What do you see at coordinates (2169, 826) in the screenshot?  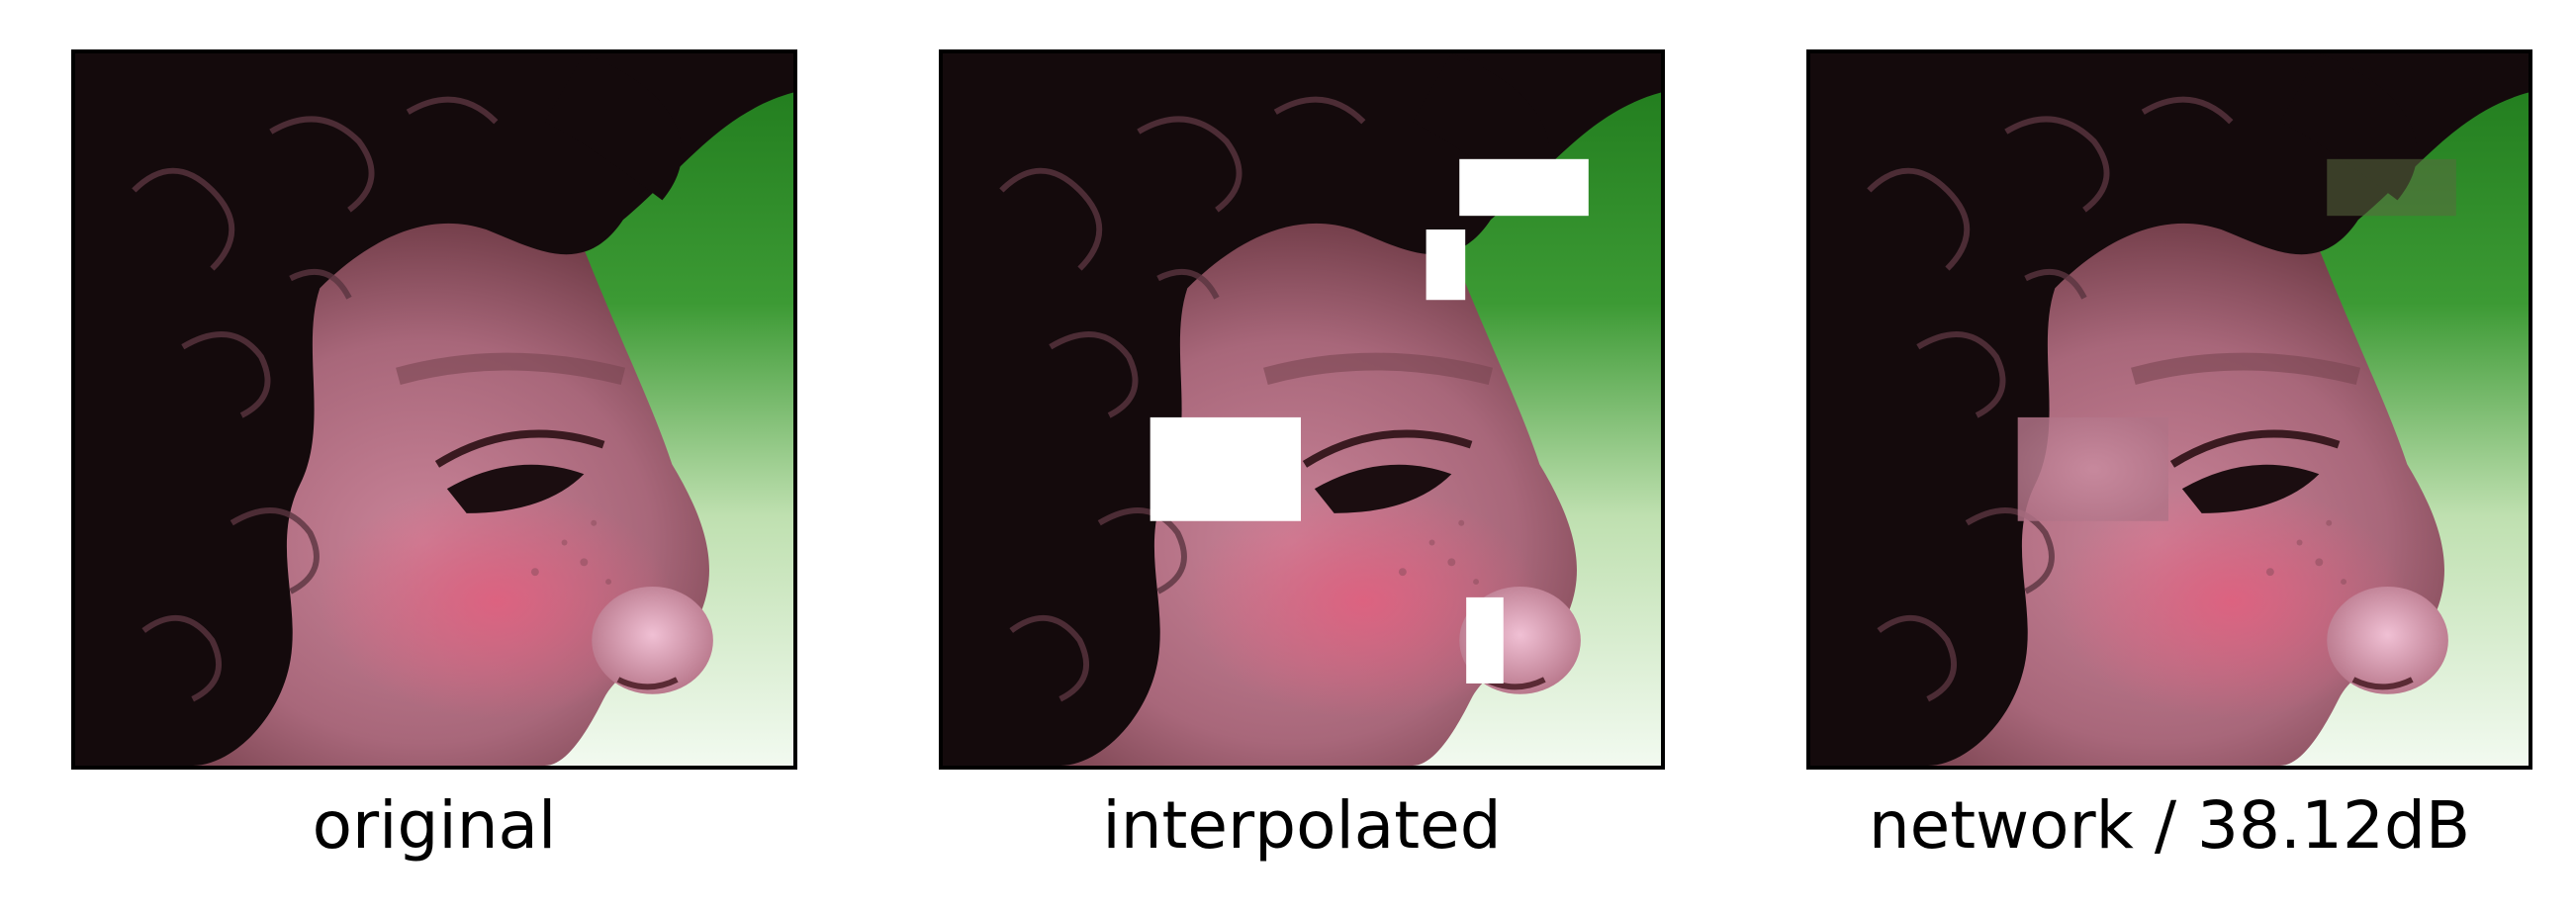 I see `caption-network: network / 38.12dB` at bounding box center [2169, 826].